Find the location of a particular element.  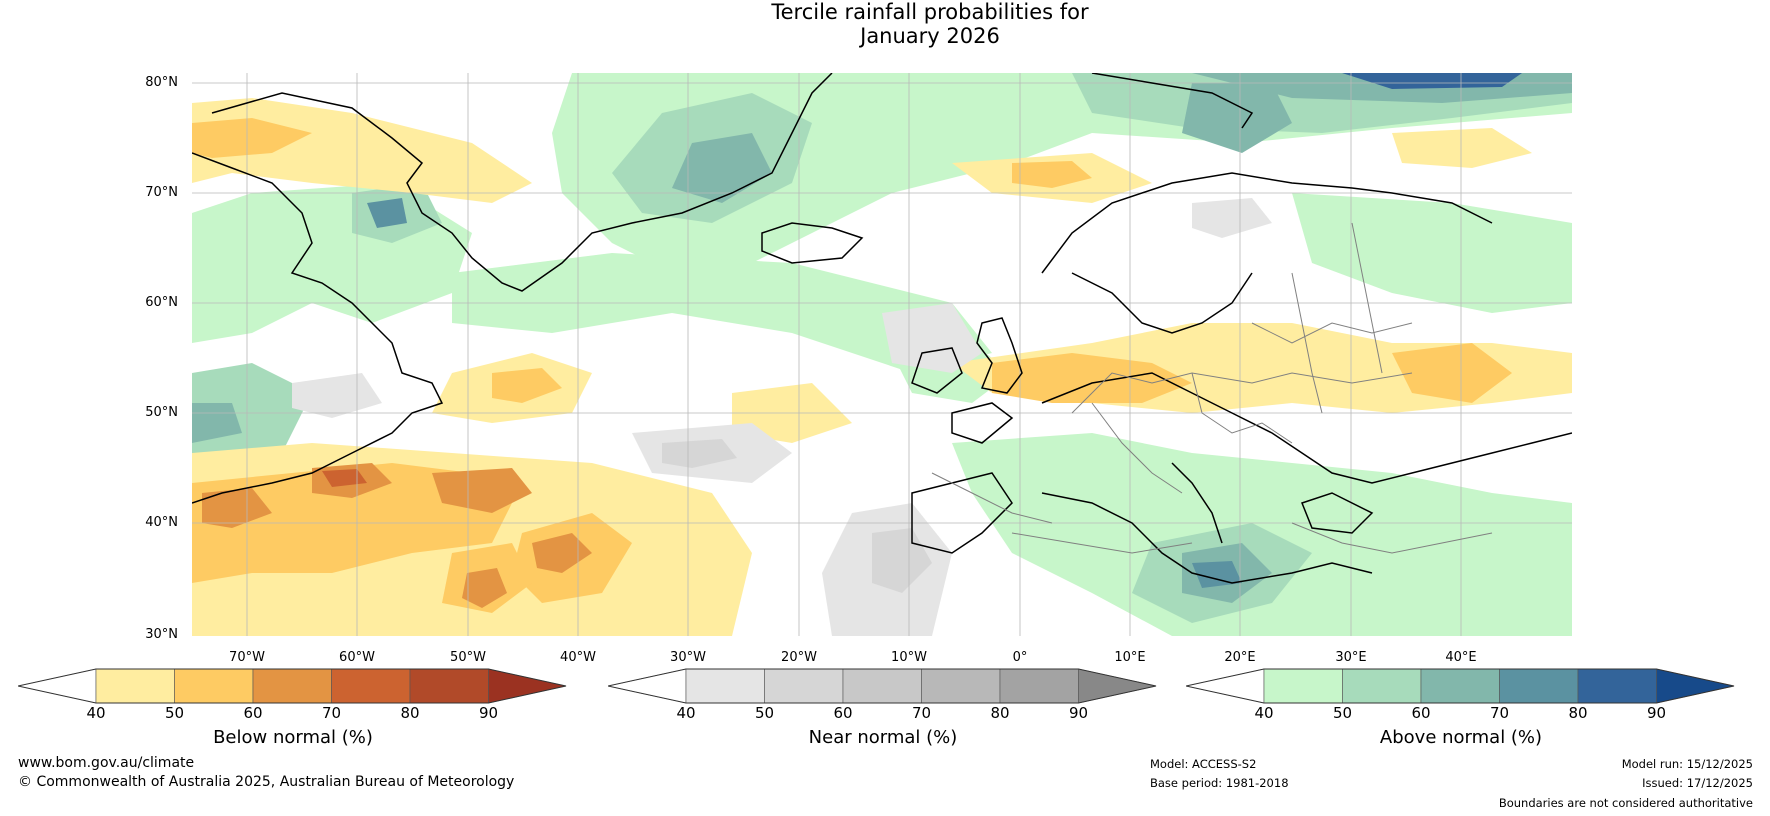

lat-label-80n: 80°N is located at coordinates (161, 82).